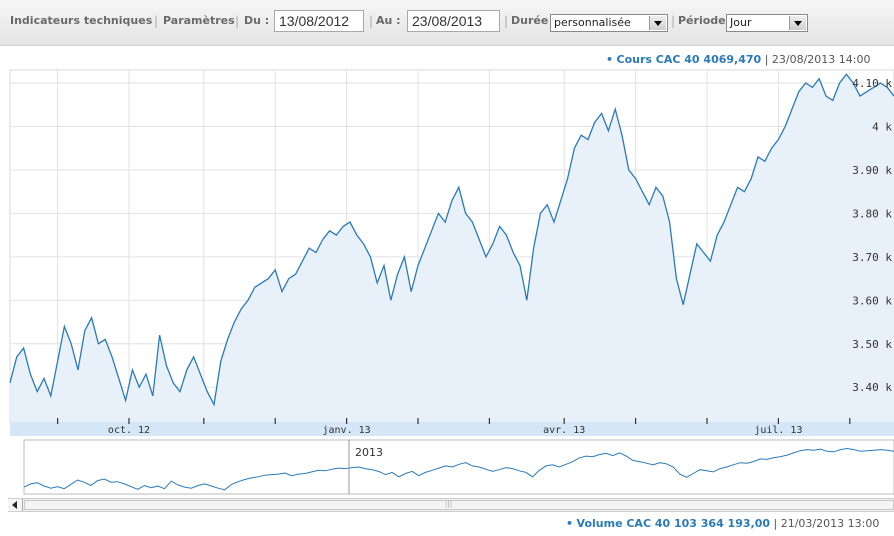  What do you see at coordinates (702, 20) in the screenshot?
I see `period-label: Période` at bounding box center [702, 20].